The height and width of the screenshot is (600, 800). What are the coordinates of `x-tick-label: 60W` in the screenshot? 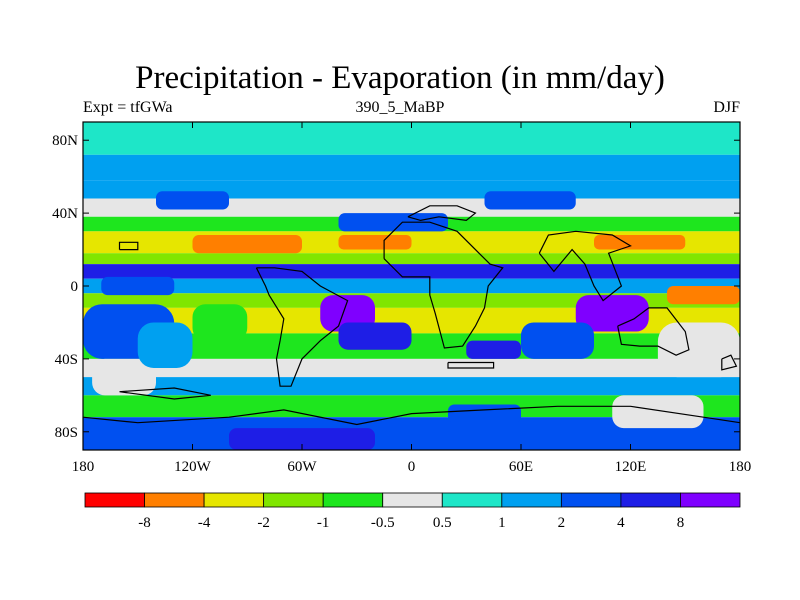 It's located at (302, 467).